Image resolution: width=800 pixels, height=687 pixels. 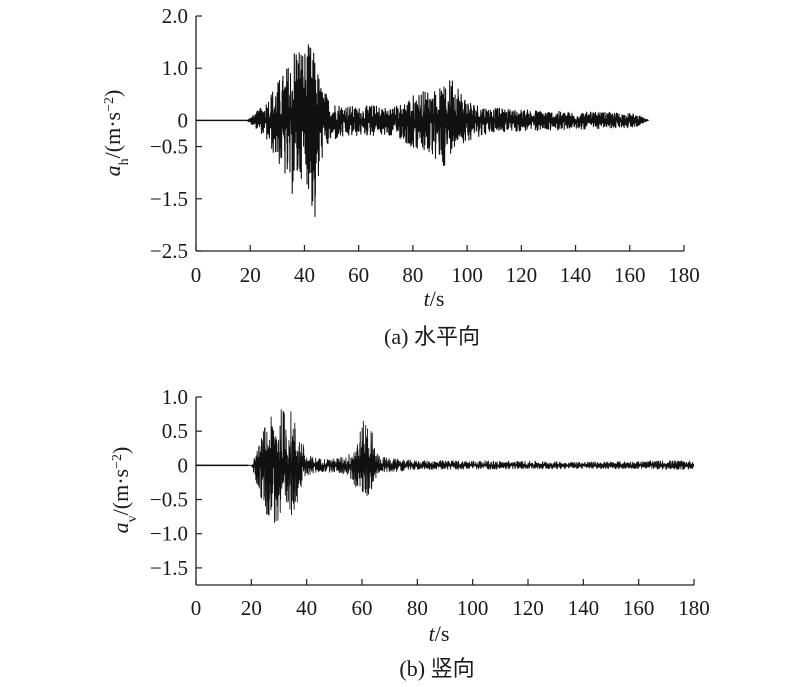 What do you see at coordinates (175, 16) in the screenshot?
I see `y-tick-label: 2.0` at bounding box center [175, 16].